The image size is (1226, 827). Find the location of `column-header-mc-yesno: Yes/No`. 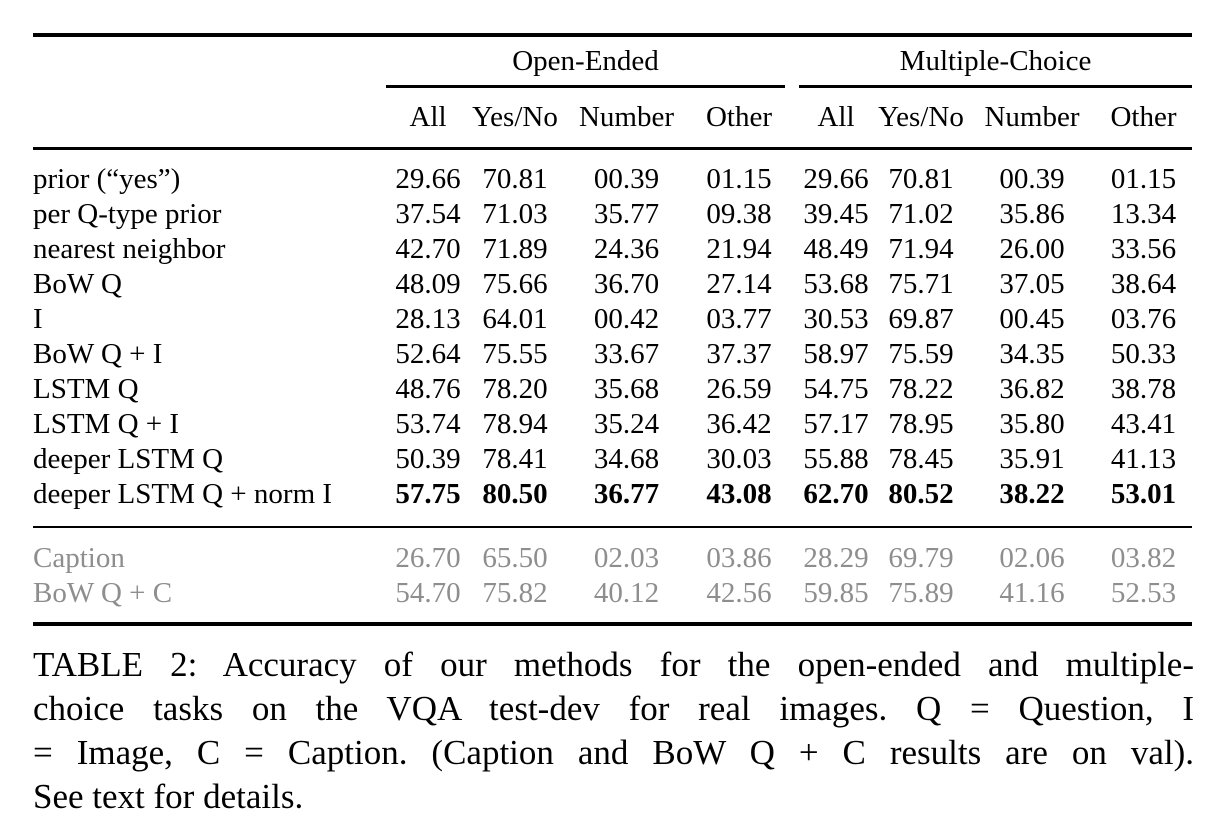

column-header-mc-yesno: Yes/No is located at coordinates (921, 118).